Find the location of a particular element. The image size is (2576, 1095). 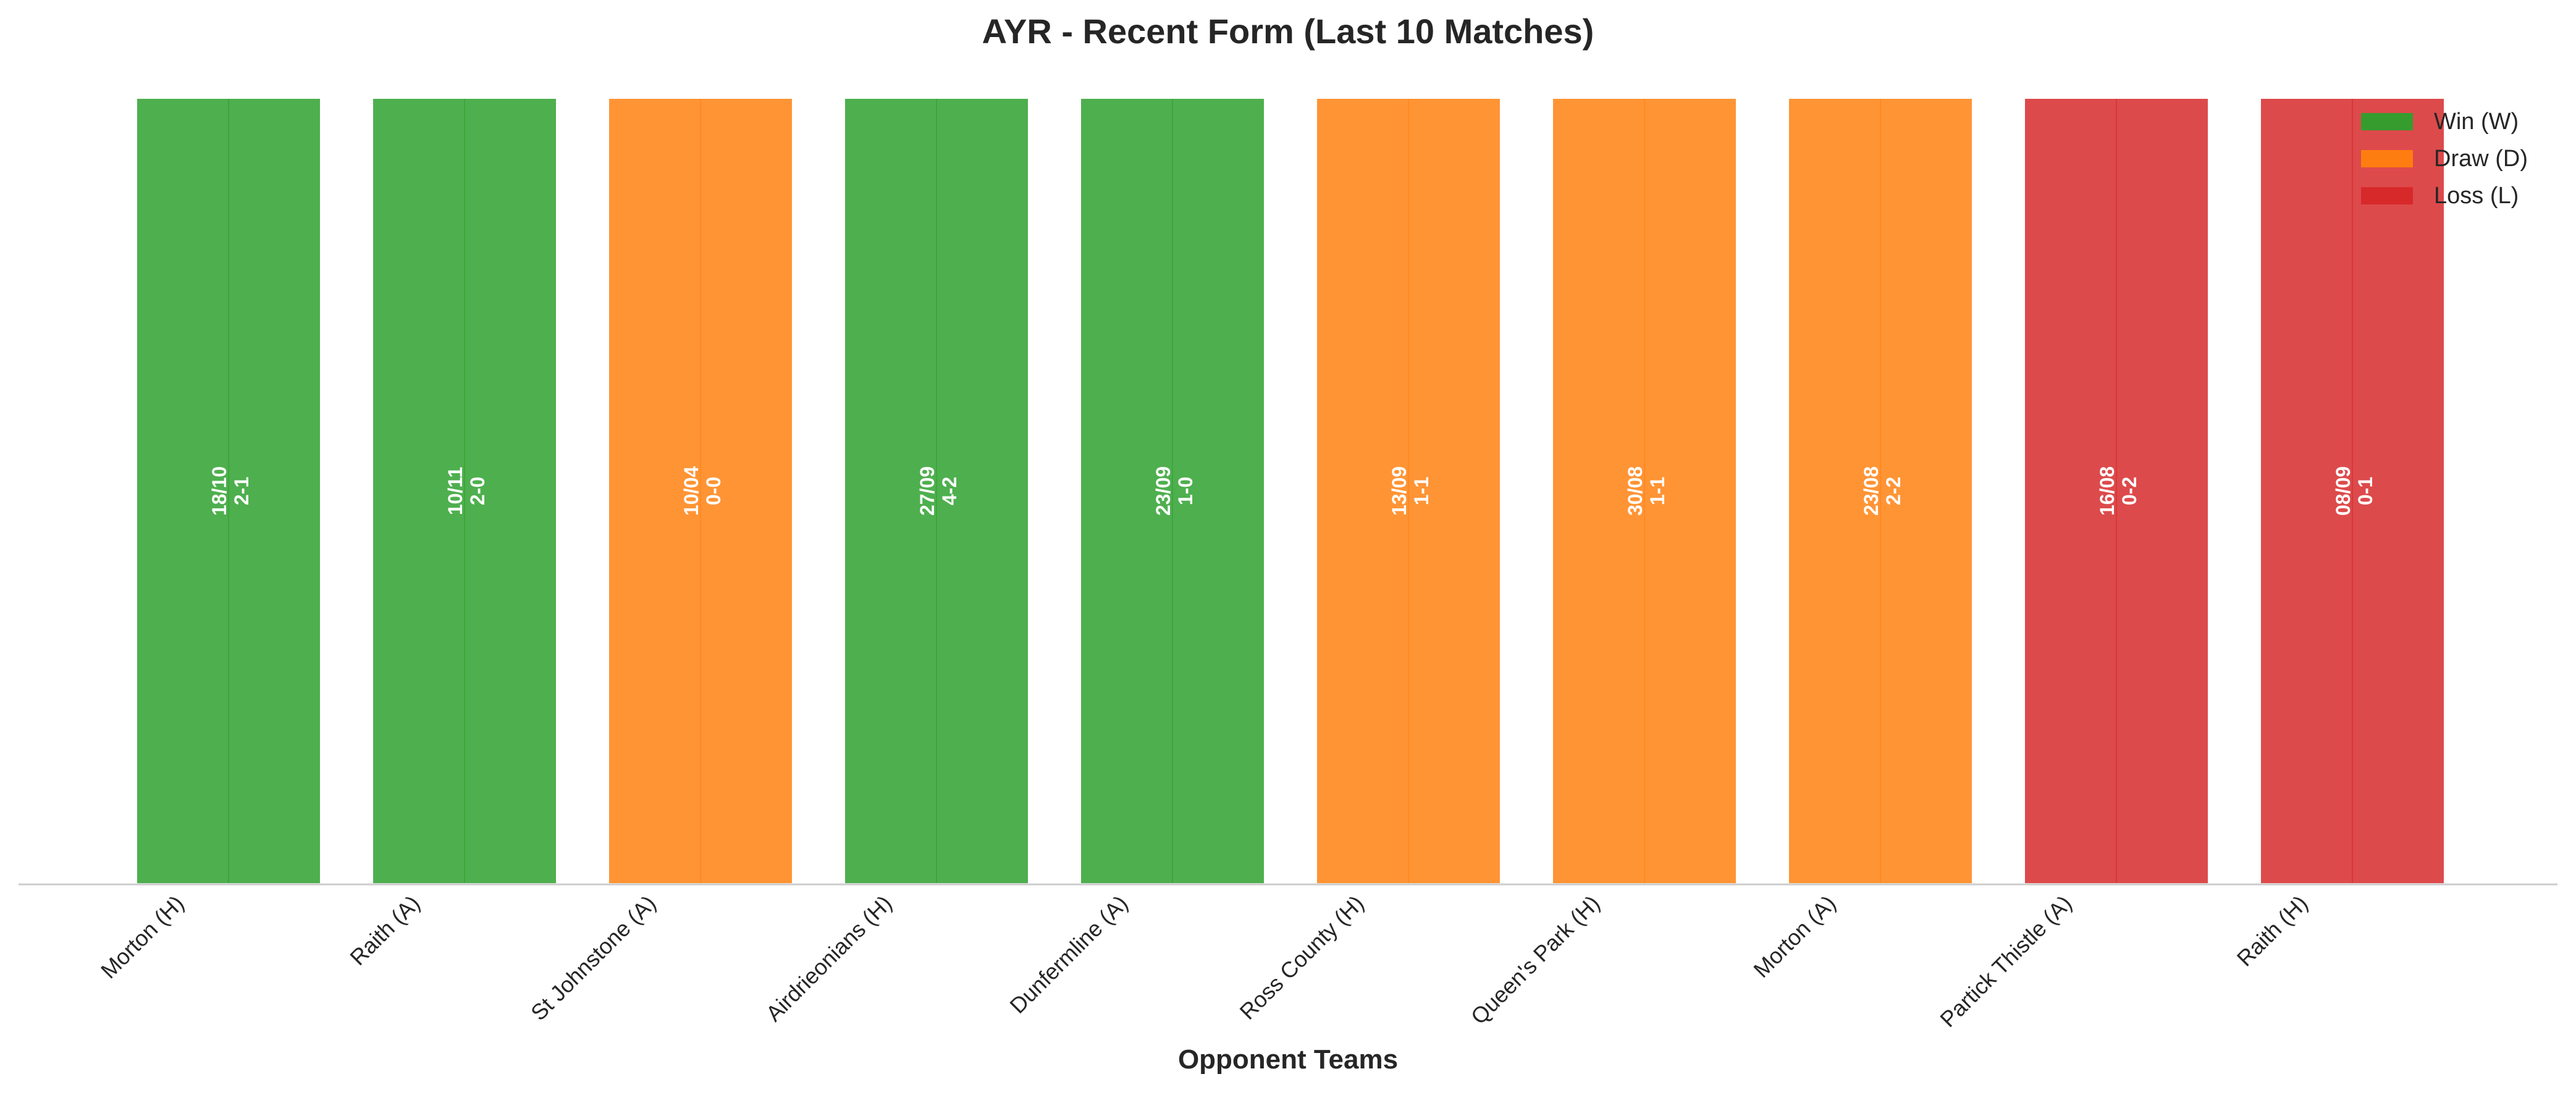

legend: Win (W) Draw (D) Loss (L) is located at coordinates (2444, 159).